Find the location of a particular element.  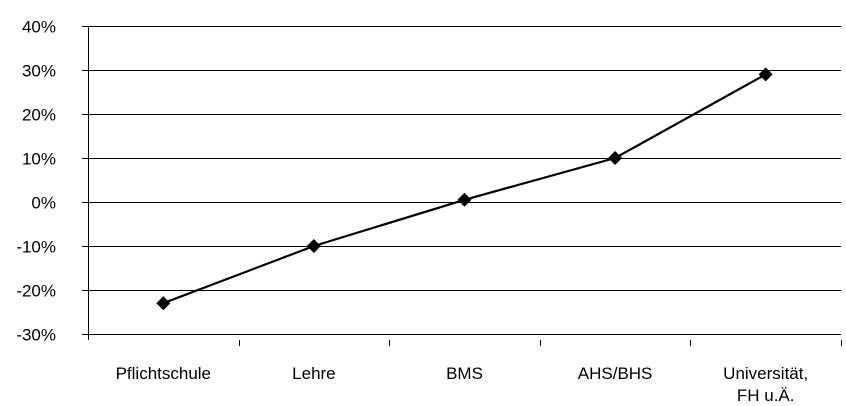

y-tick-label: -20% is located at coordinates (36, 291).